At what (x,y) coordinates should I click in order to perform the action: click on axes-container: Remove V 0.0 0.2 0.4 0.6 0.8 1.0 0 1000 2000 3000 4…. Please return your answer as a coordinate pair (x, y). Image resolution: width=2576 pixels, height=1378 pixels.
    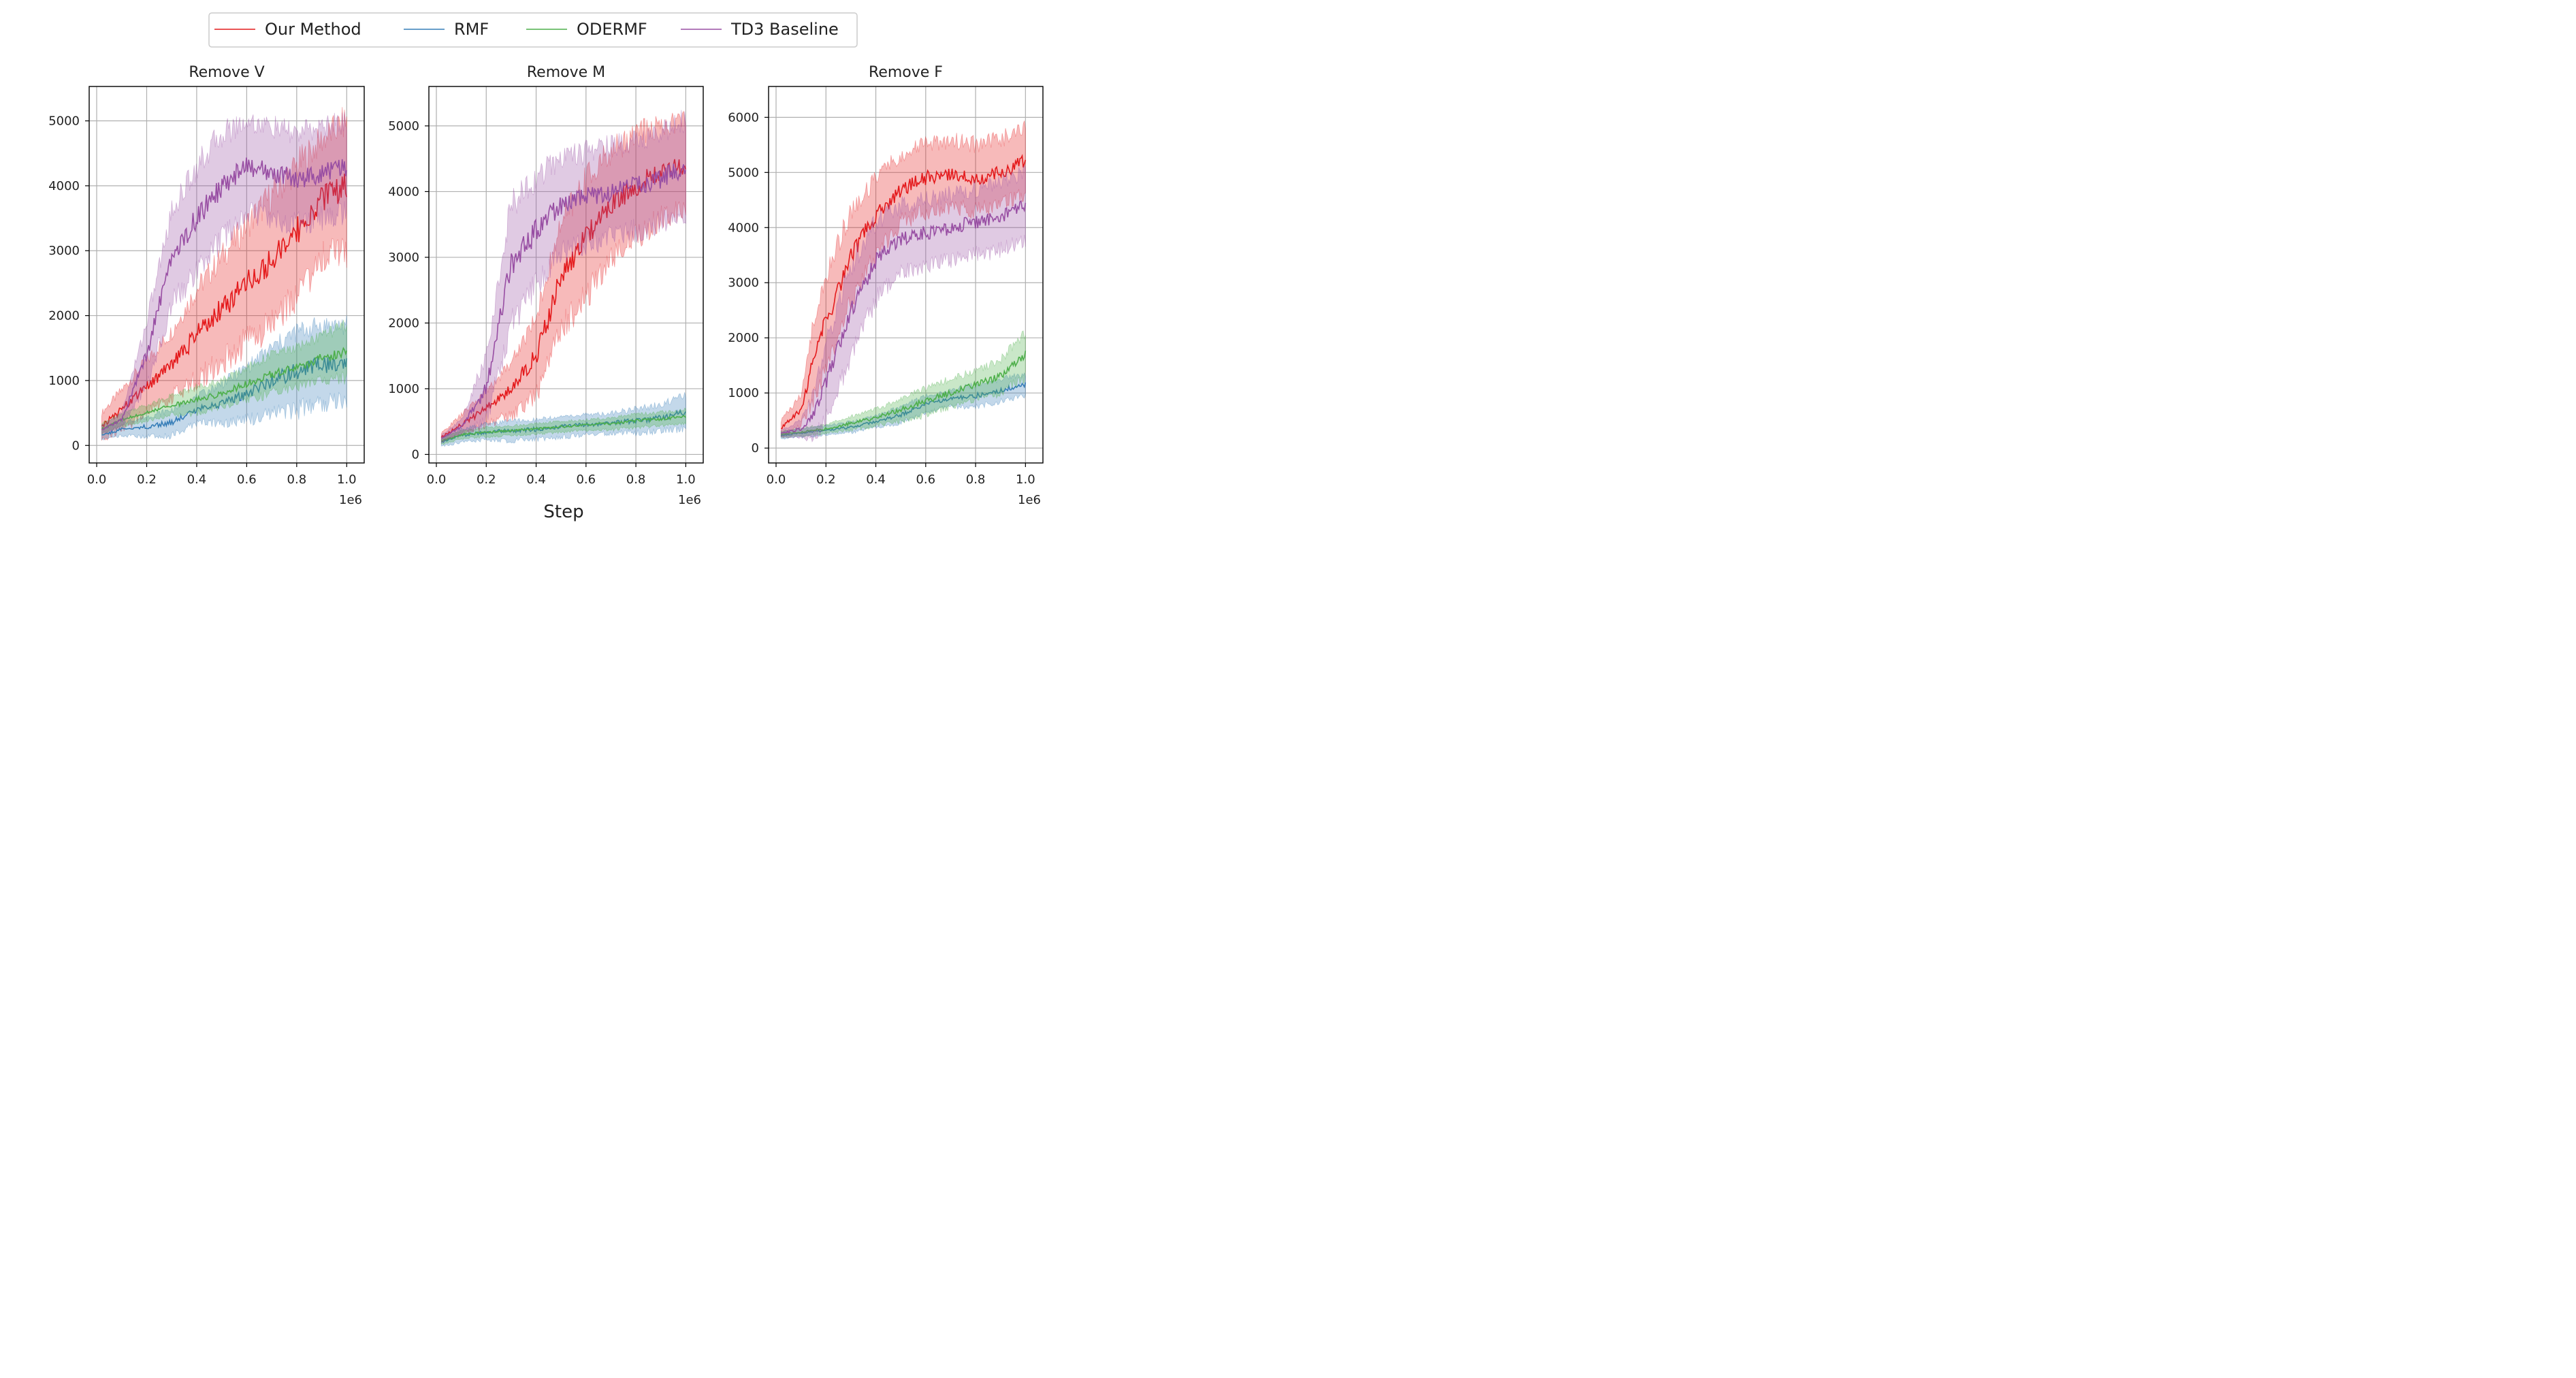
    Looking at the image, I should click on (546, 285).